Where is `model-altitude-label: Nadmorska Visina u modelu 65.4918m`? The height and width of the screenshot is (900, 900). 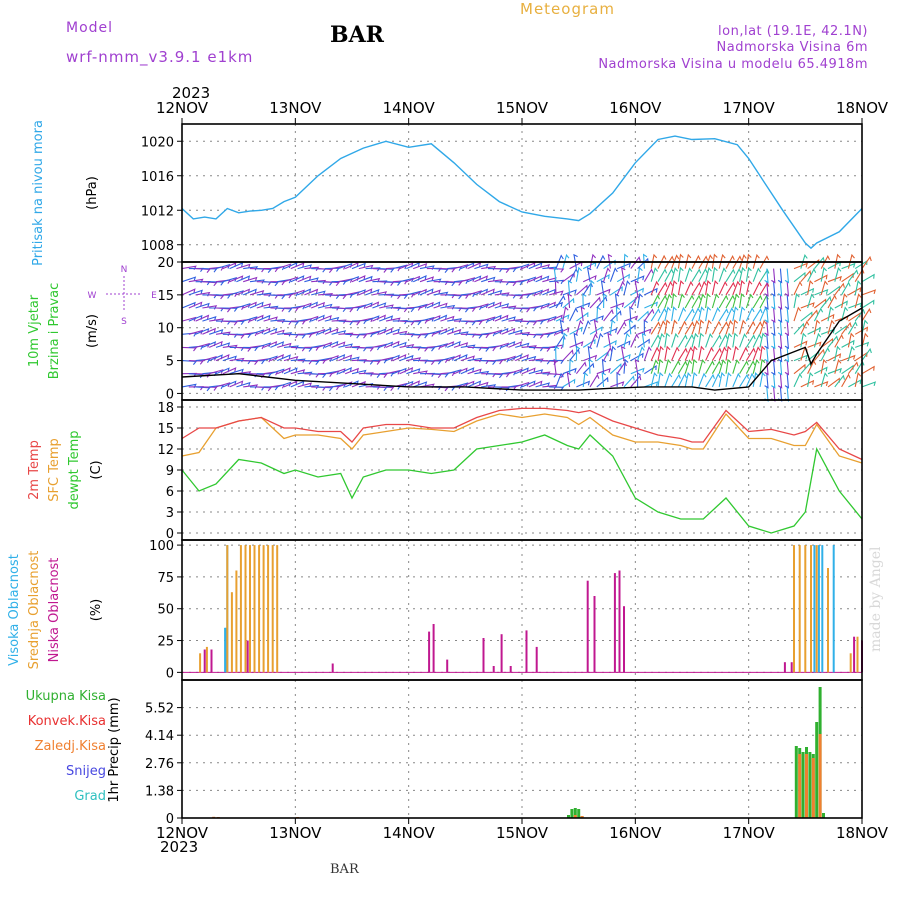 model-altitude-label: Nadmorska Visina u modelu 65.4918m is located at coordinates (733, 64).